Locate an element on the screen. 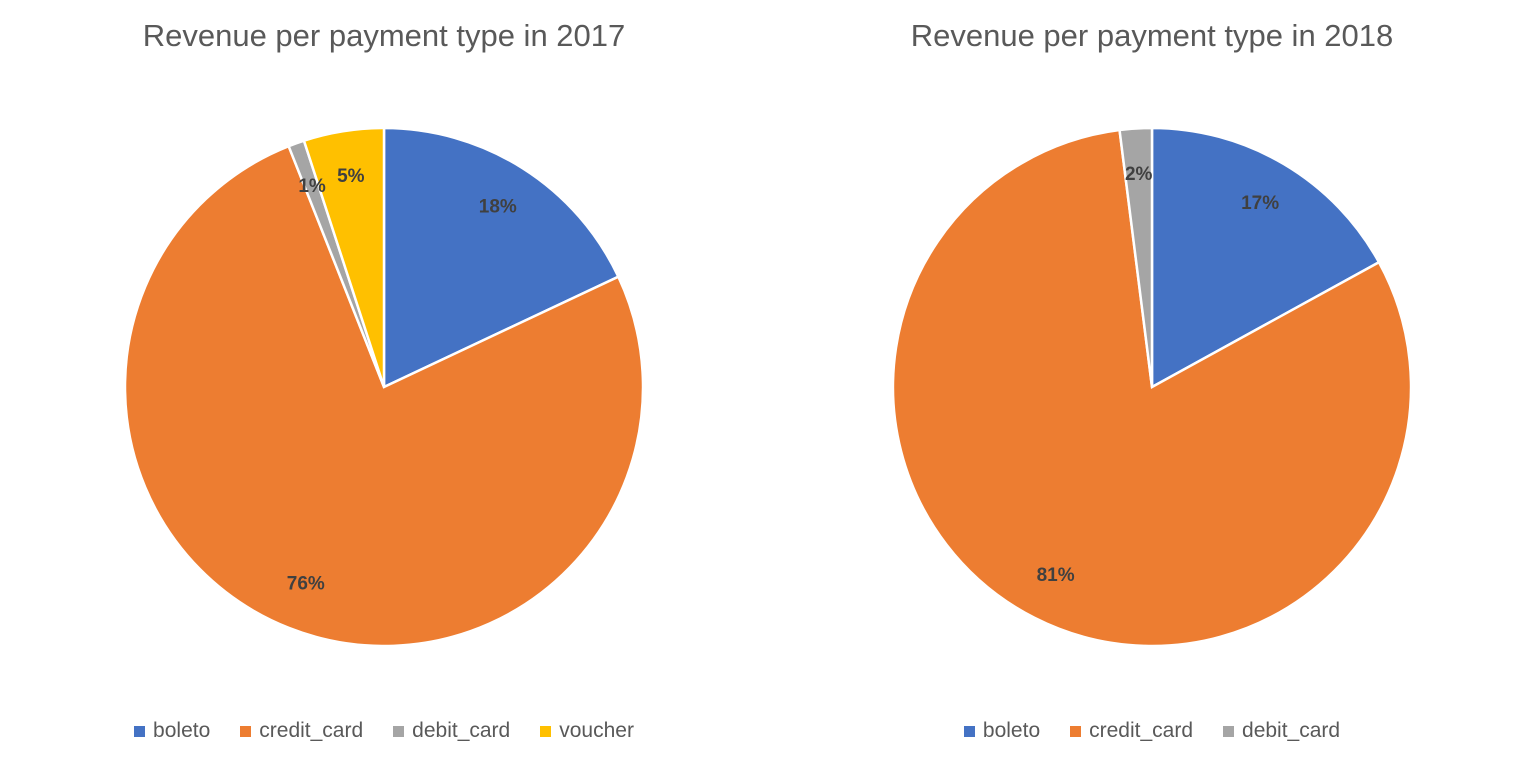 This screenshot has height=767, width=1536. pie-slice-voucher is located at coordinates (344, 257).